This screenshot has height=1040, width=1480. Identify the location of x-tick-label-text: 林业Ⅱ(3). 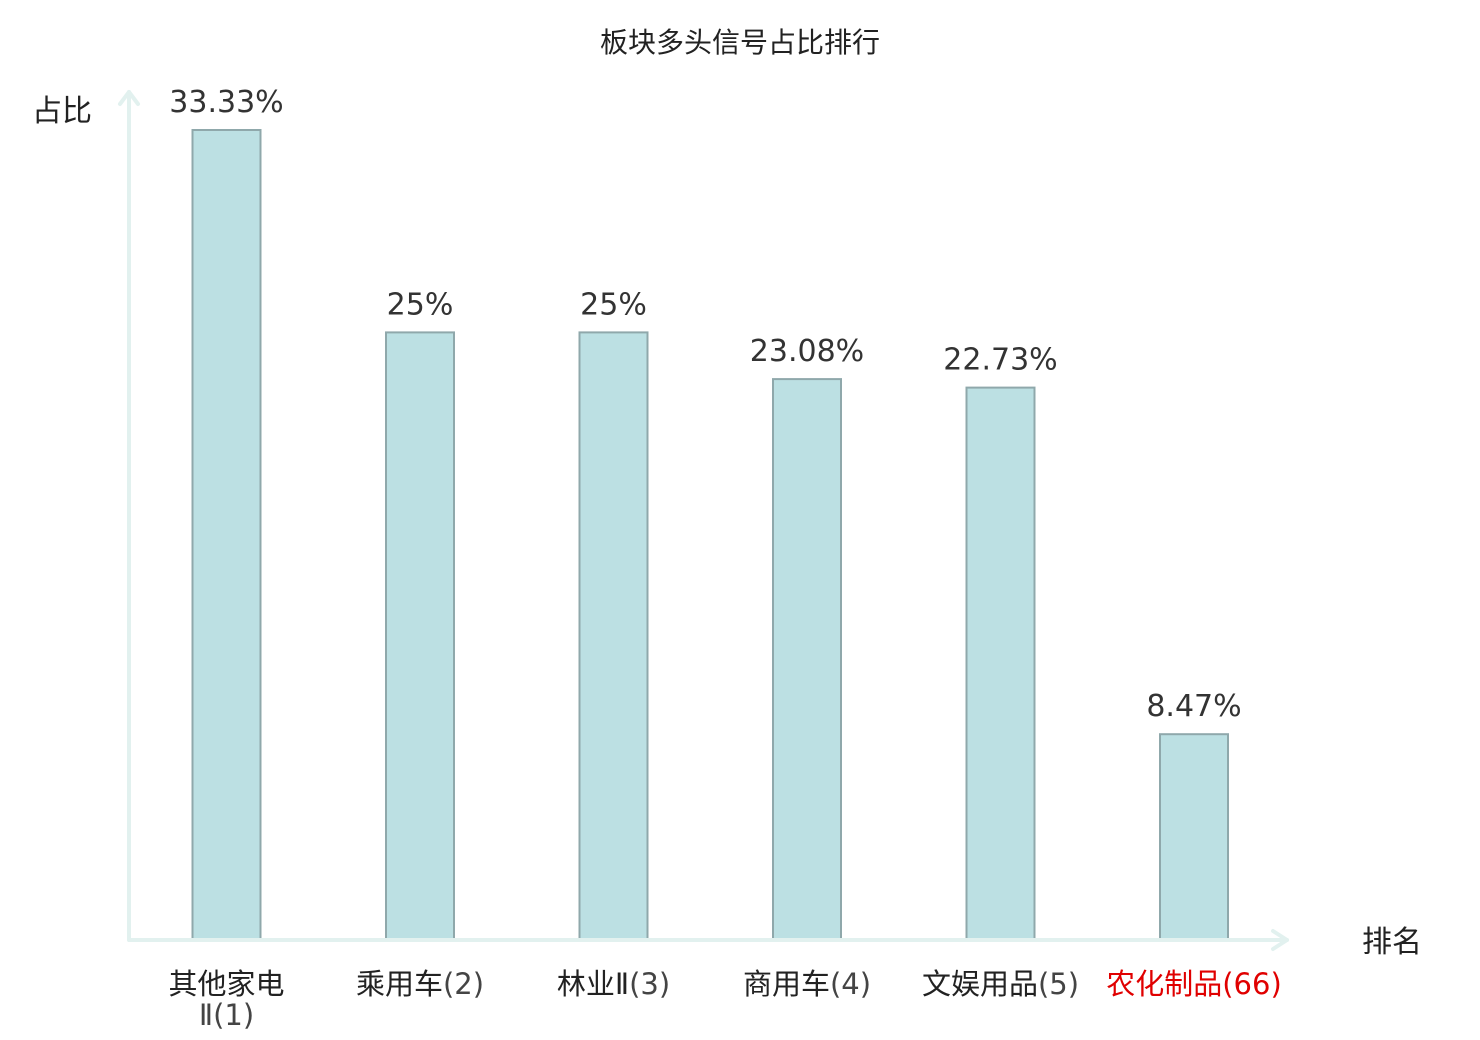
(613, 984).